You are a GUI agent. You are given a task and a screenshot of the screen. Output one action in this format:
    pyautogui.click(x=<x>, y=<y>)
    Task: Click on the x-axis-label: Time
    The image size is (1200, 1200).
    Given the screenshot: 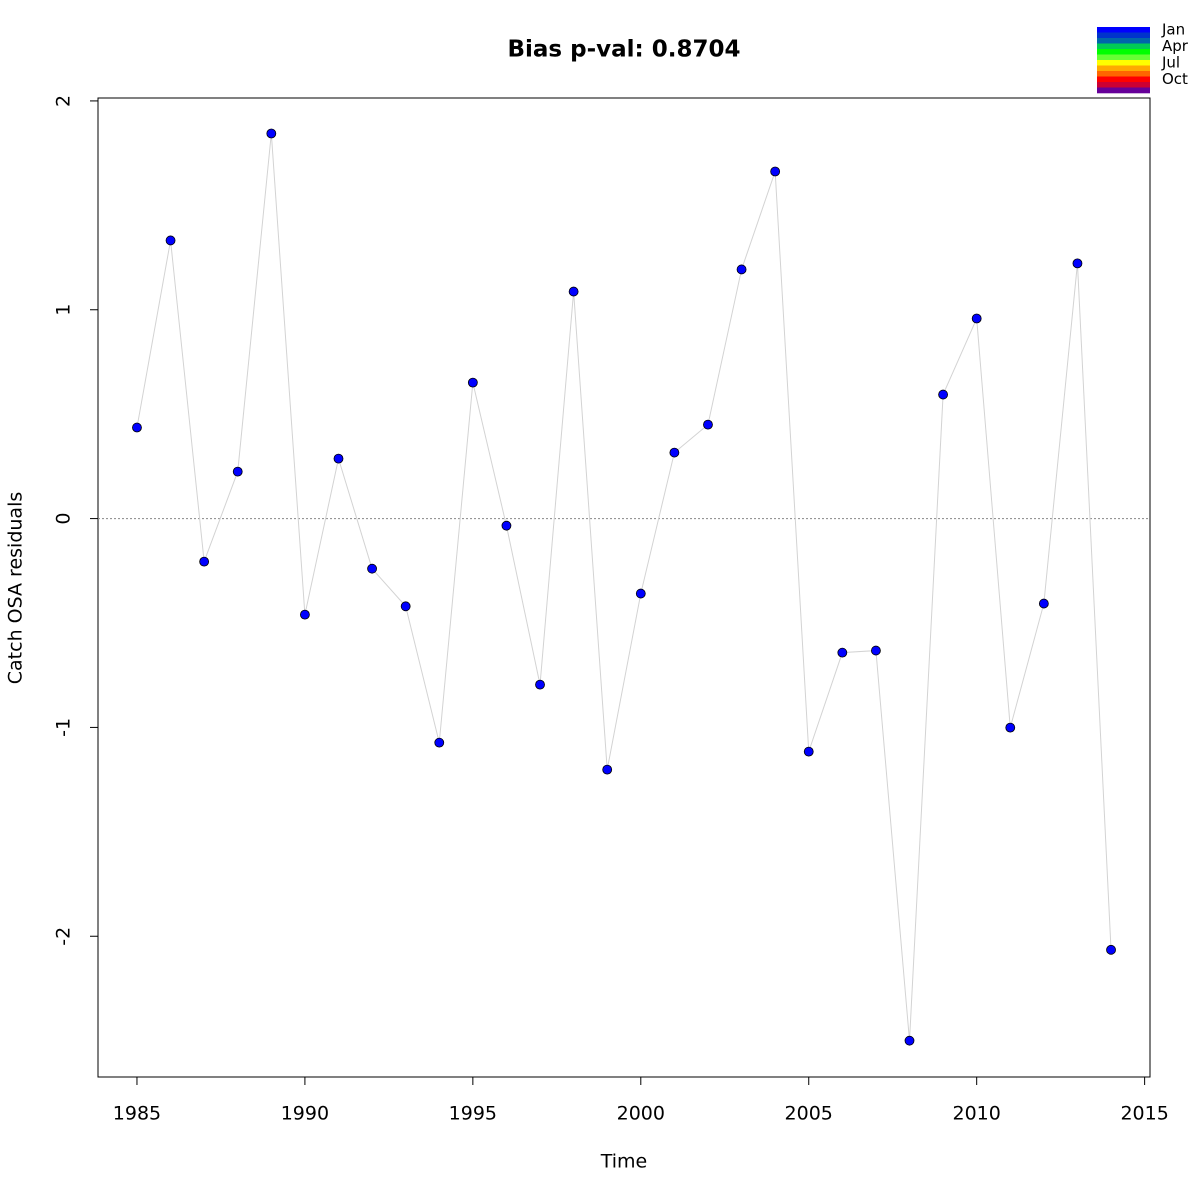 What is the action you would take?
    pyautogui.click(x=624, y=1162)
    